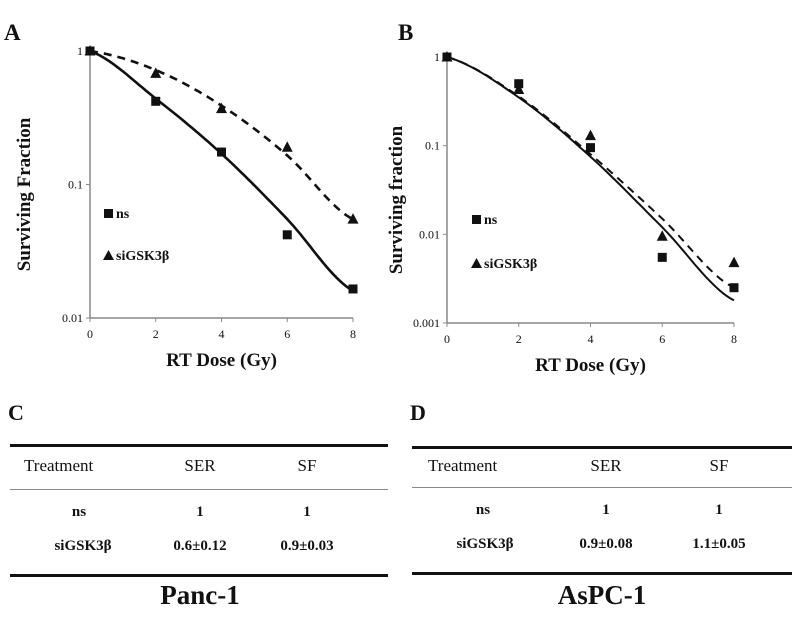 This screenshot has width=800, height=622. What do you see at coordinates (142, 256) in the screenshot?
I see `chart-a-series-sigsk3b-legend-label: siGSK3β` at bounding box center [142, 256].